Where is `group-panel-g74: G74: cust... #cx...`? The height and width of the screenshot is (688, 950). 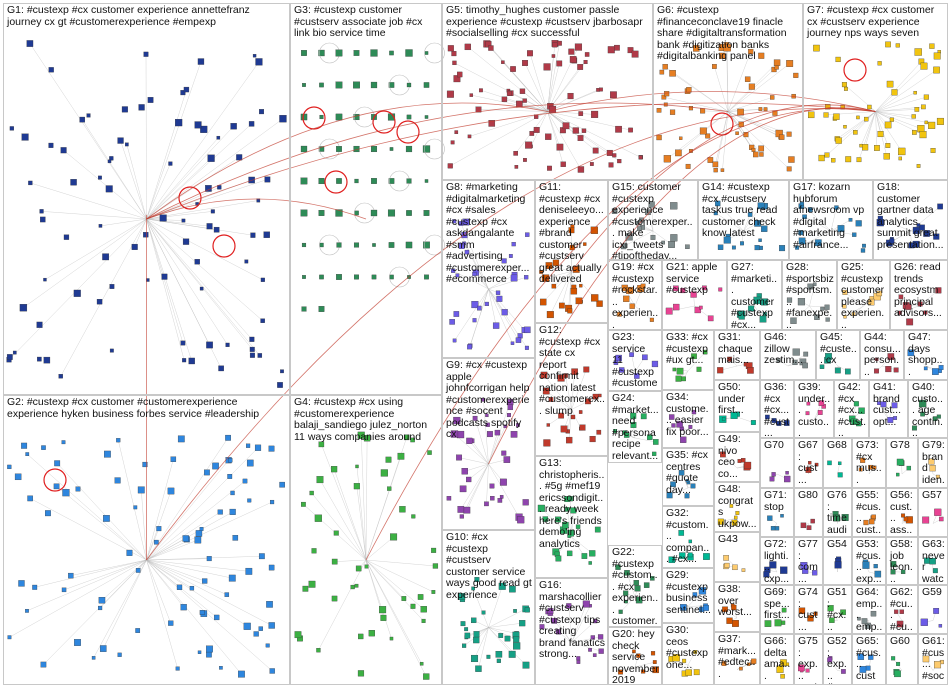 group-panel-g74: G74: cust... #cx... is located at coordinates (808, 609).